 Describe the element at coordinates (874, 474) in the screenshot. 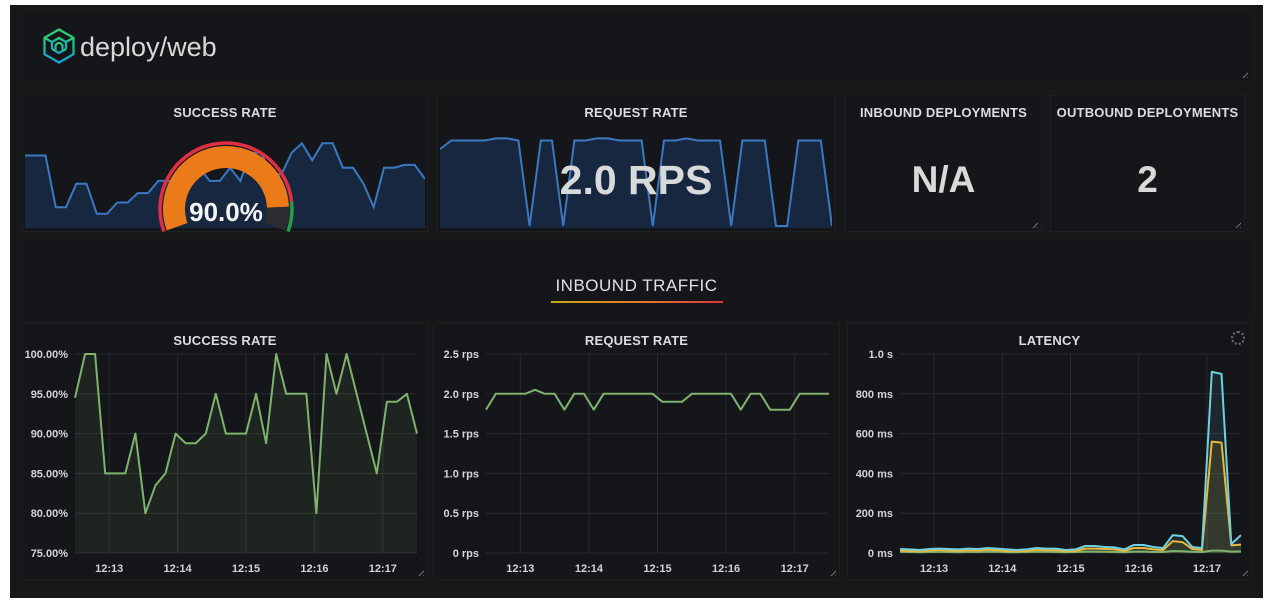

I see `svg-text: 400 ms` at that location.